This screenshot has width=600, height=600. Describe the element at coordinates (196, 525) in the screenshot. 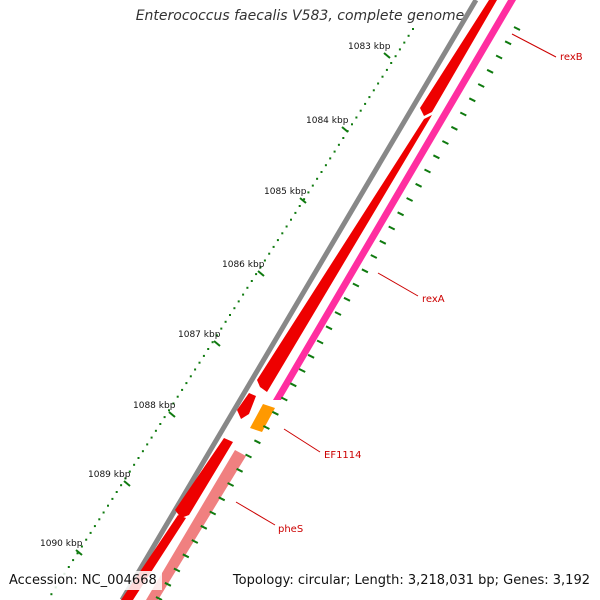

I see `cog-segment-phes` at that location.